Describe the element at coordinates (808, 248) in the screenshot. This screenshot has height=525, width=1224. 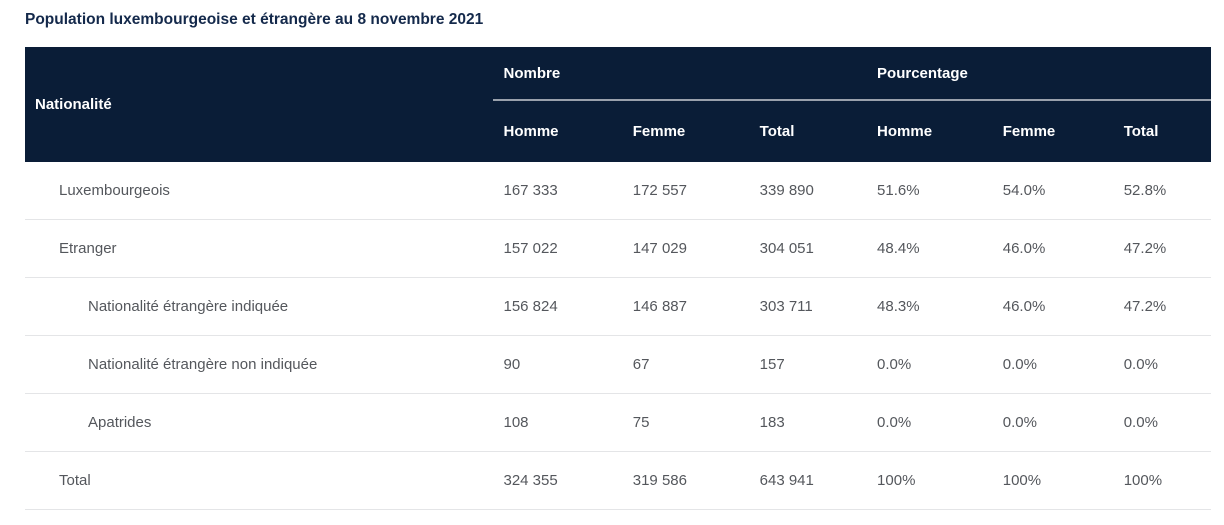
I see `cell-nombre-total: 304 051` at that location.